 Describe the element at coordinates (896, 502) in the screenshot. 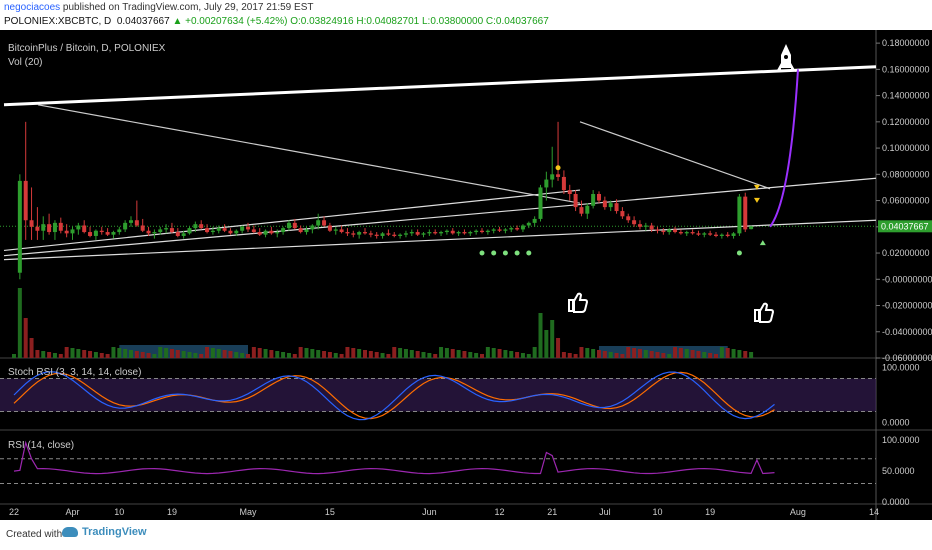

I see `rsi-tick-label: 0.0000` at that location.